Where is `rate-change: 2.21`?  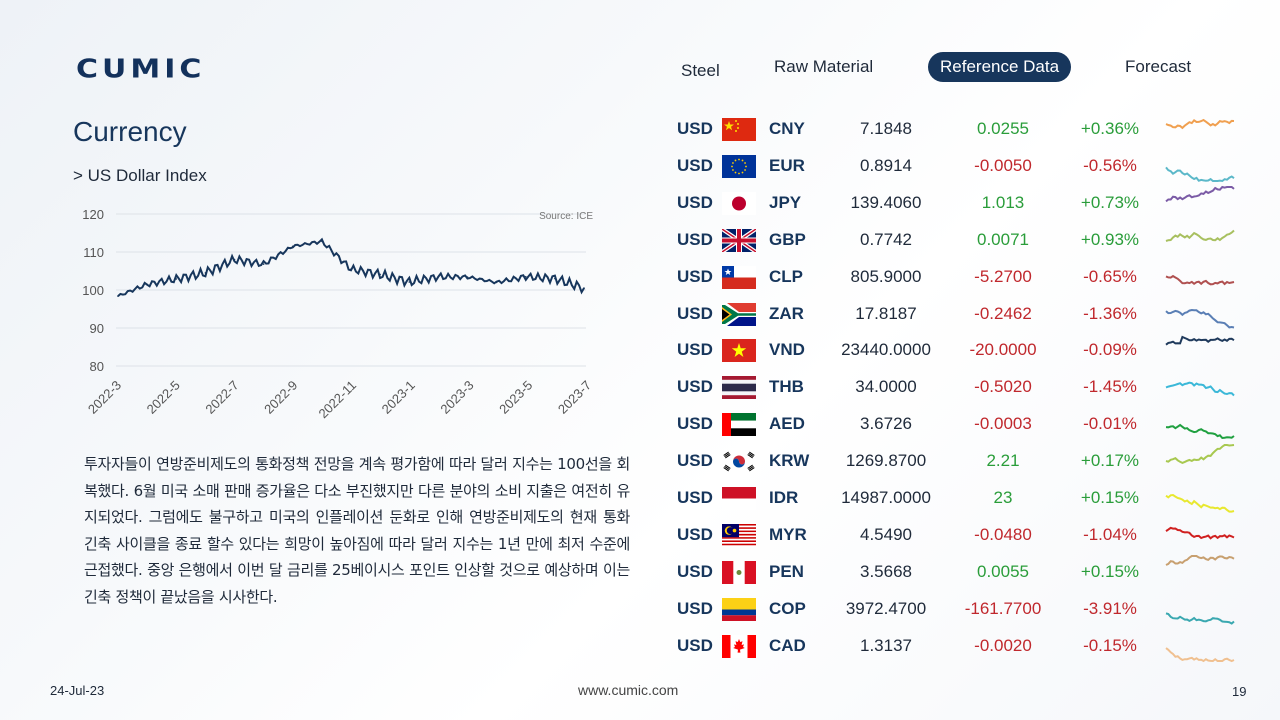
rate-change: 2.21 is located at coordinates (1003, 461).